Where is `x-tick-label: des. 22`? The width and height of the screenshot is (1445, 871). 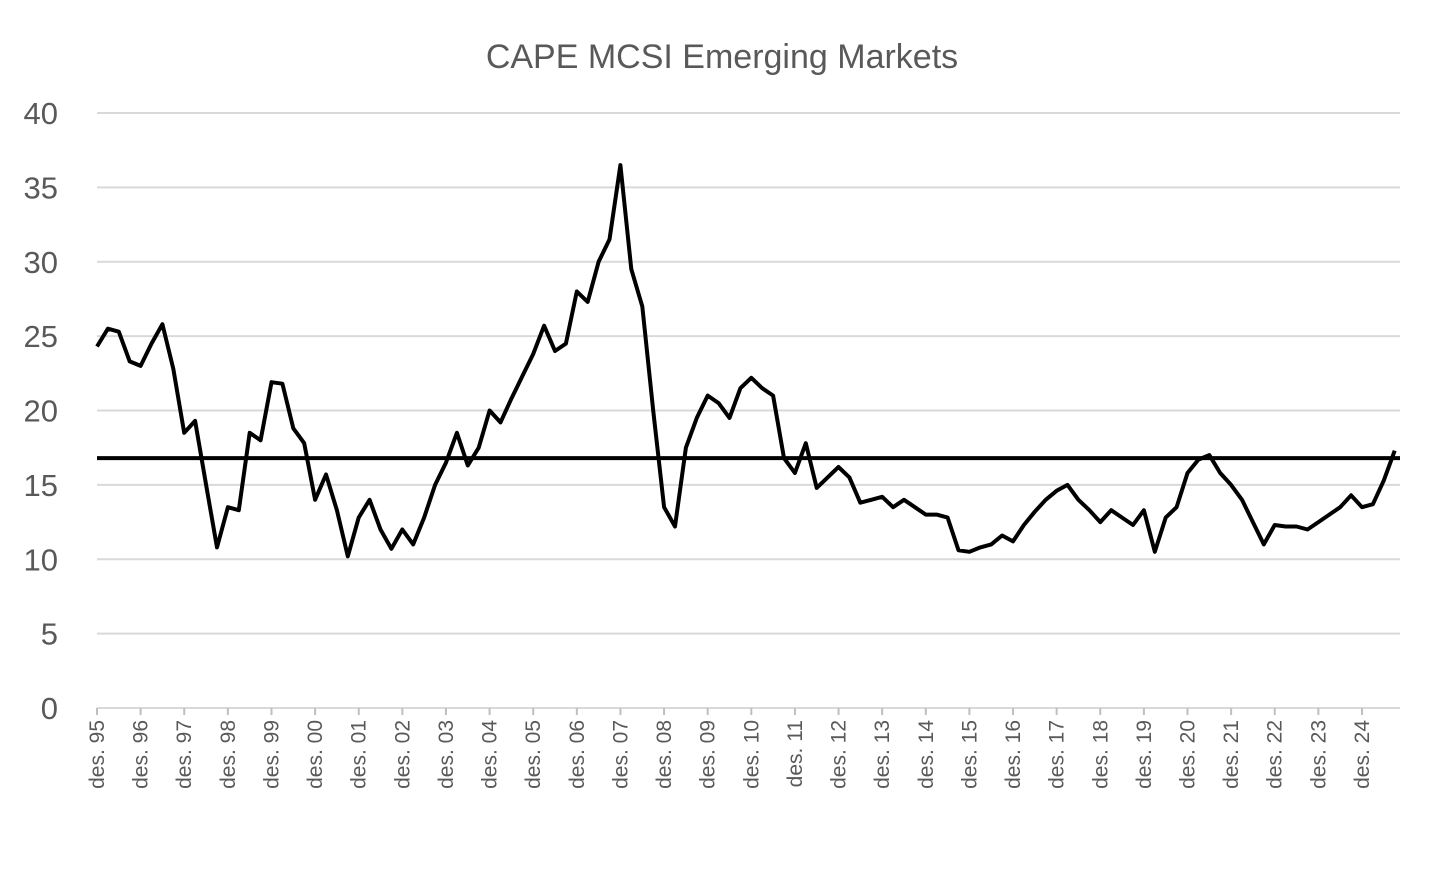
x-tick-label: des. 22 is located at coordinates (1275, 754).